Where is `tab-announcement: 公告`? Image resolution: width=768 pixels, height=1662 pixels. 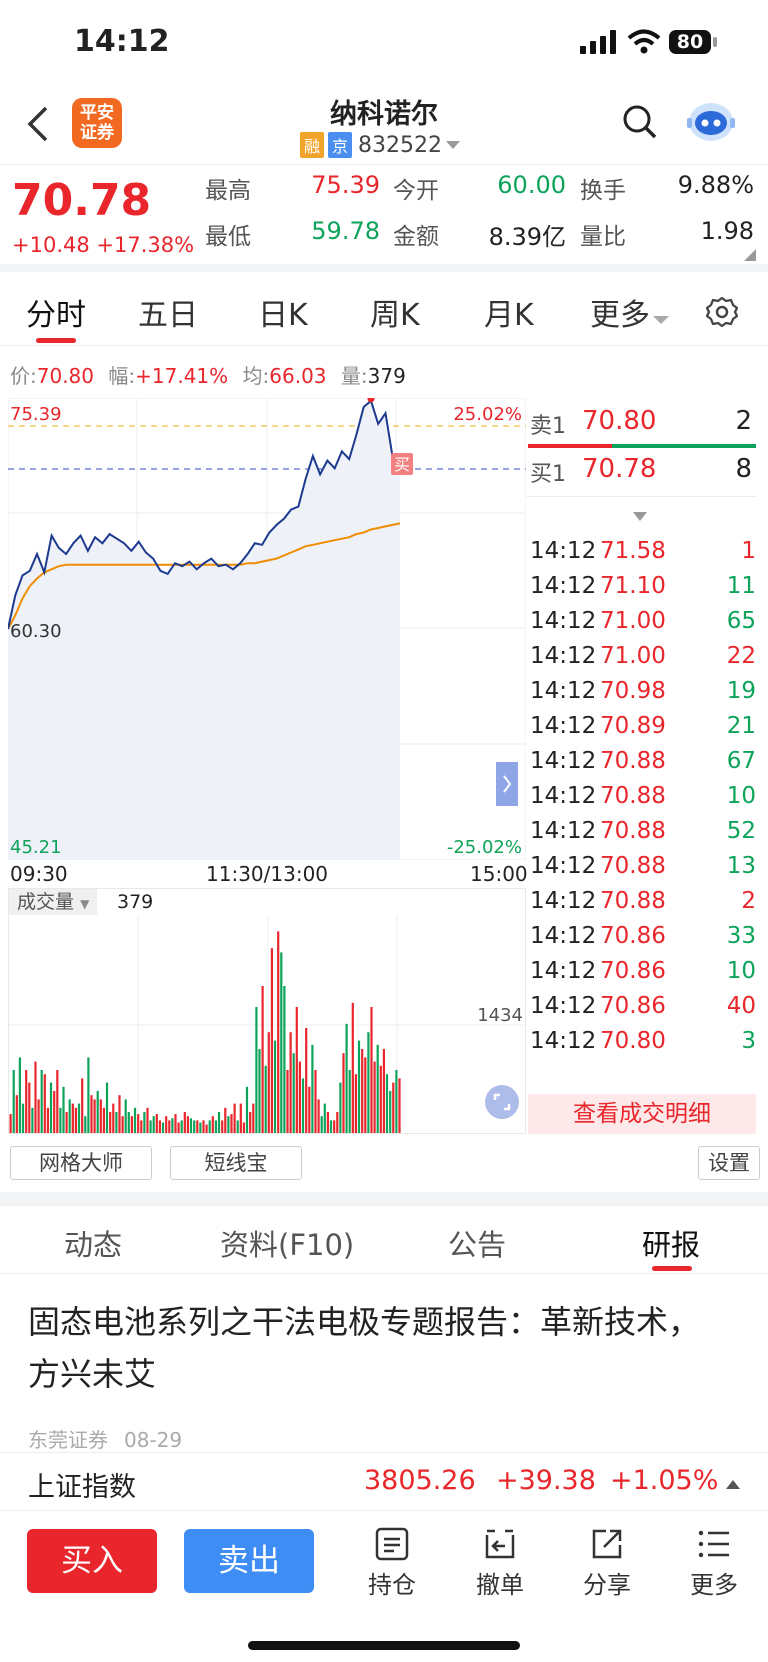
tab-announcement: 公告 is located at coordinates (477, 1245).